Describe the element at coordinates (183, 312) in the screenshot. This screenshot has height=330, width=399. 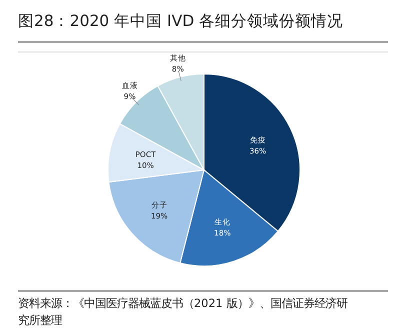
I see `text: 资料来源：《中国医疗器械蓝皮书（2021 版）》、国信证券经济研究所整理` at that location.